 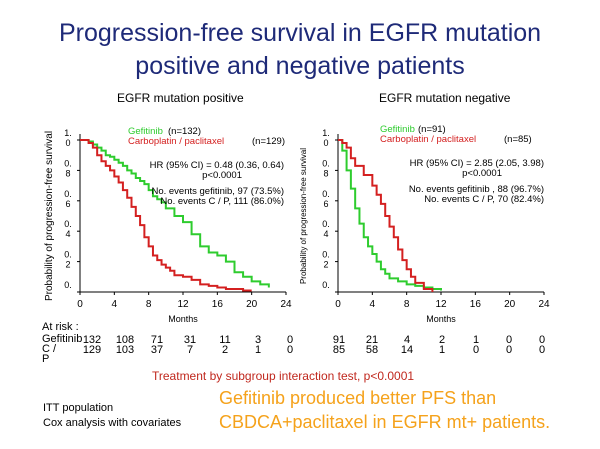 What do you see at coordinates (268, 141) in the screenshot?
I see `left-legend-cp-n: (n=129)` at bounding box center [268, 141].